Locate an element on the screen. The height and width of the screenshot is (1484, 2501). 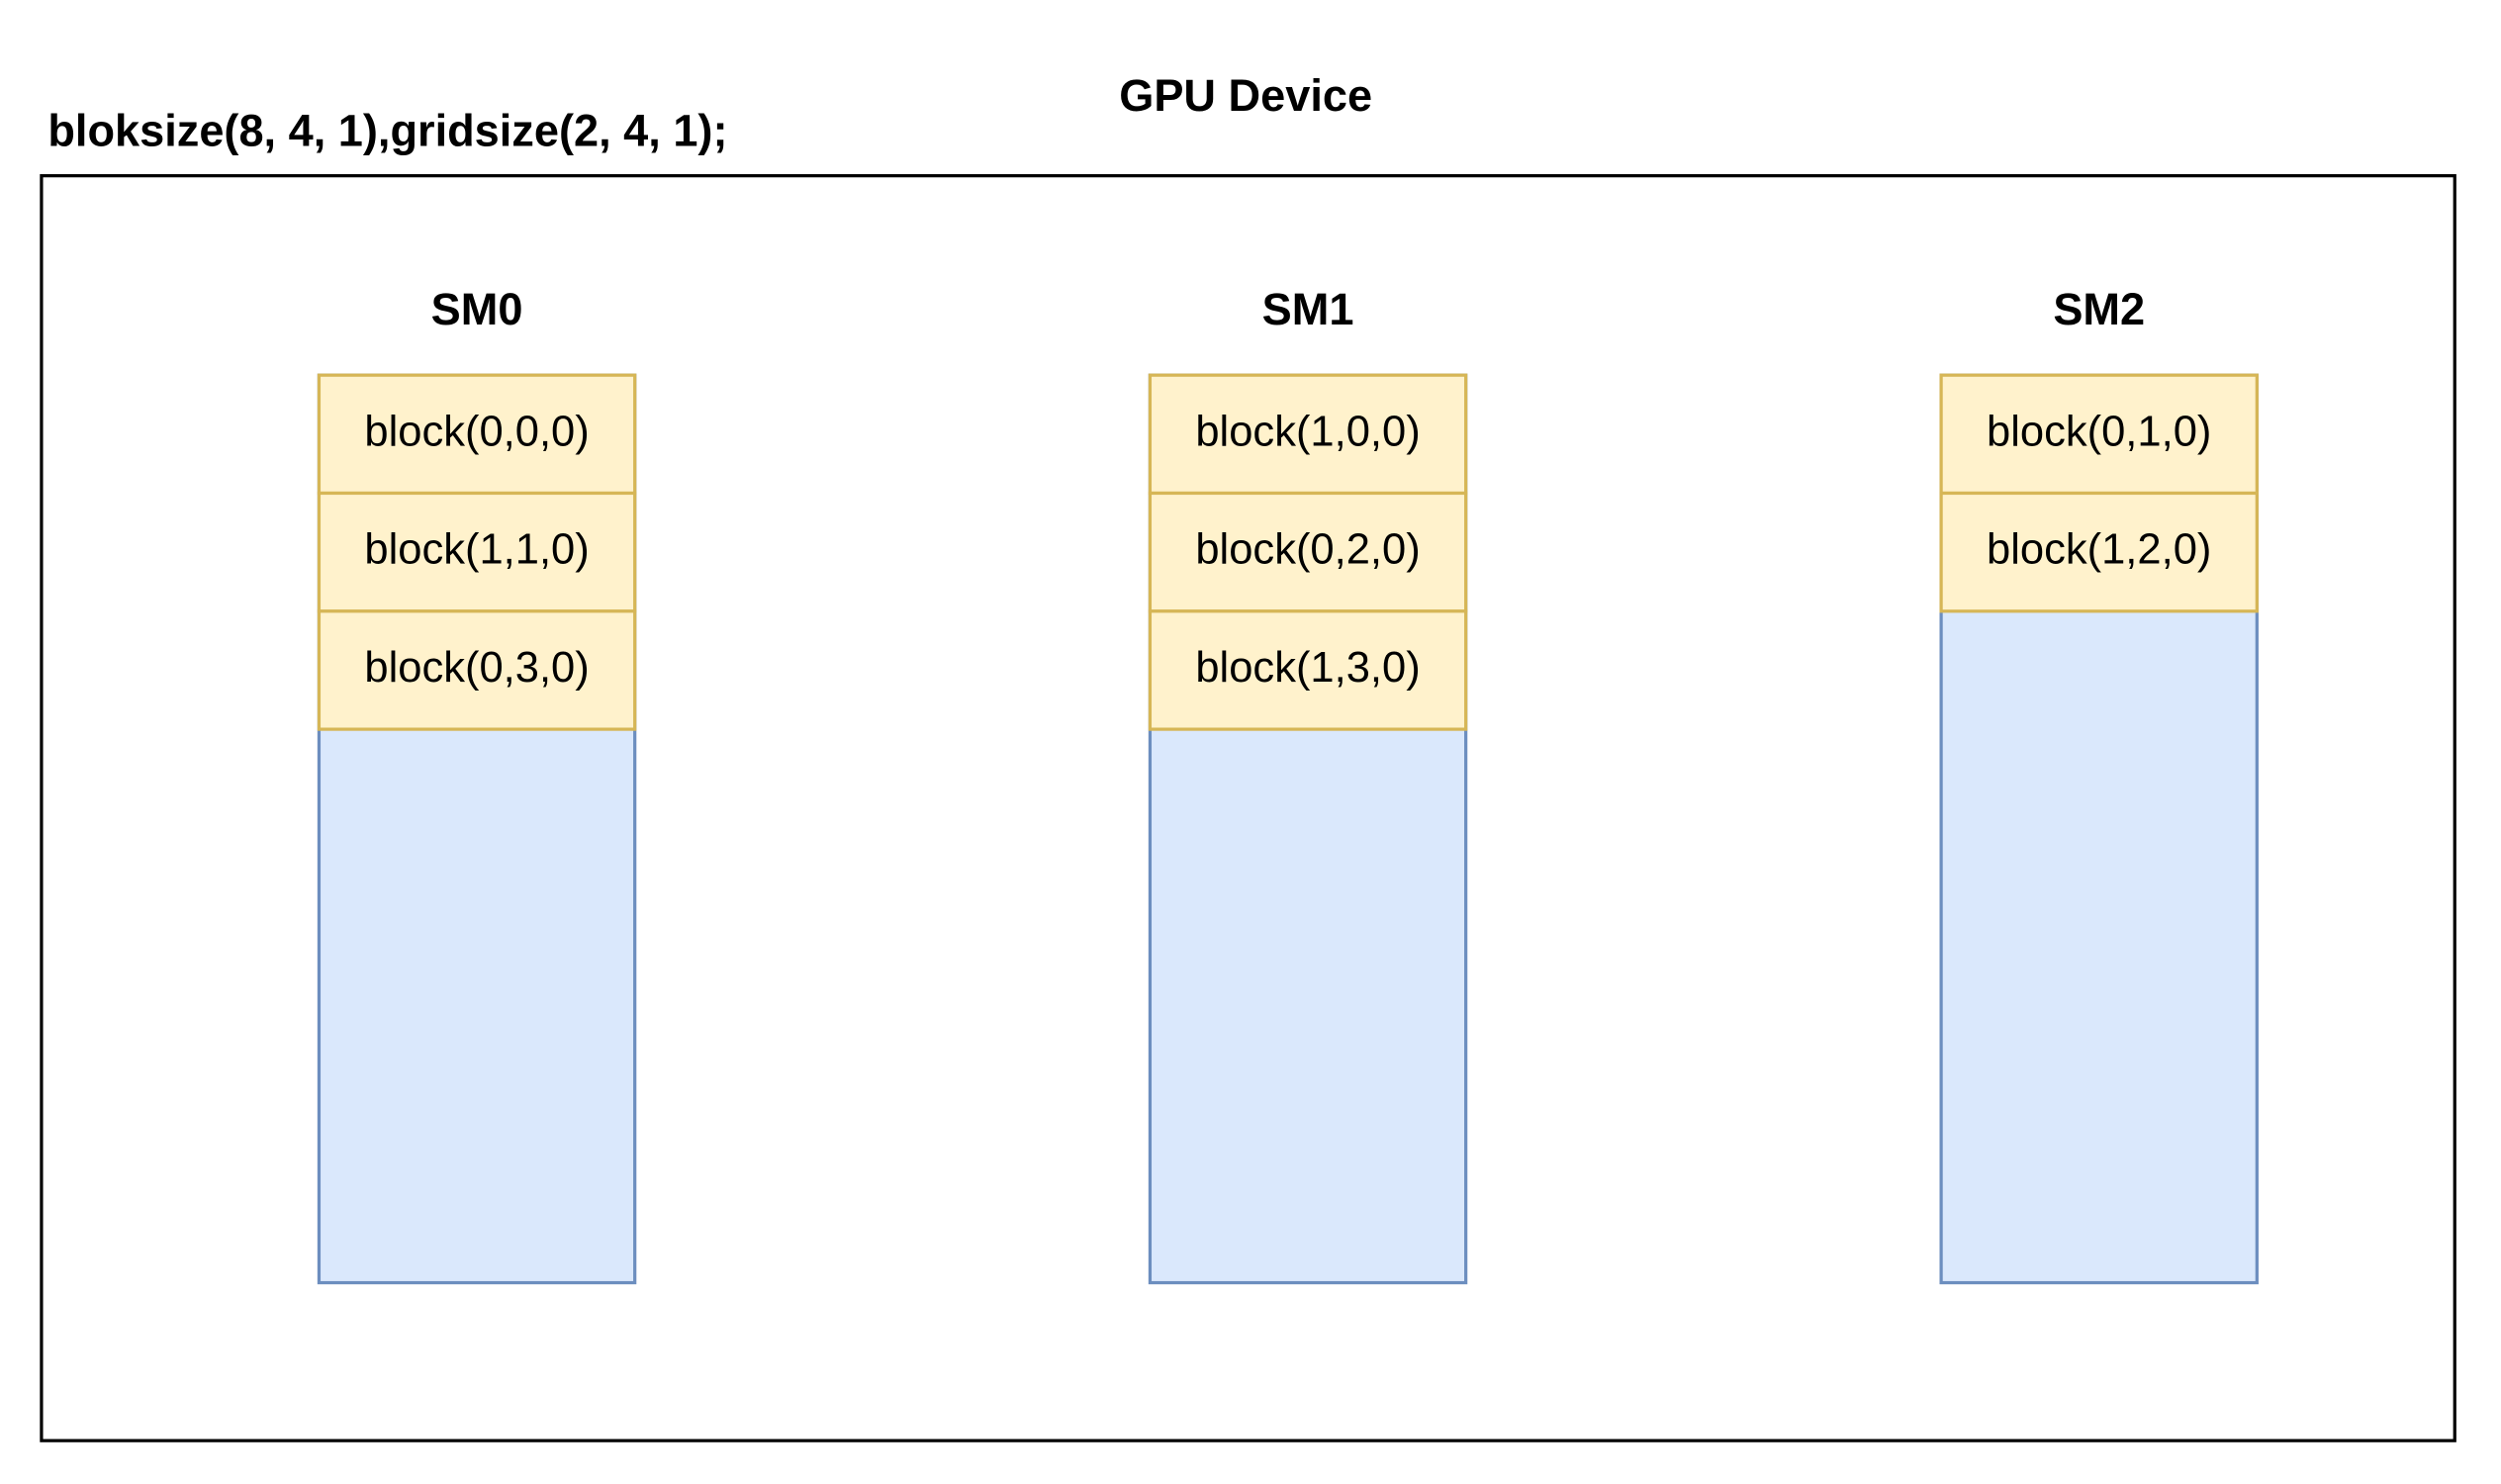
config-text: bloksize(8, 4, 1),gridsize(2, 4, 1); is located at coordinates (387, 131).